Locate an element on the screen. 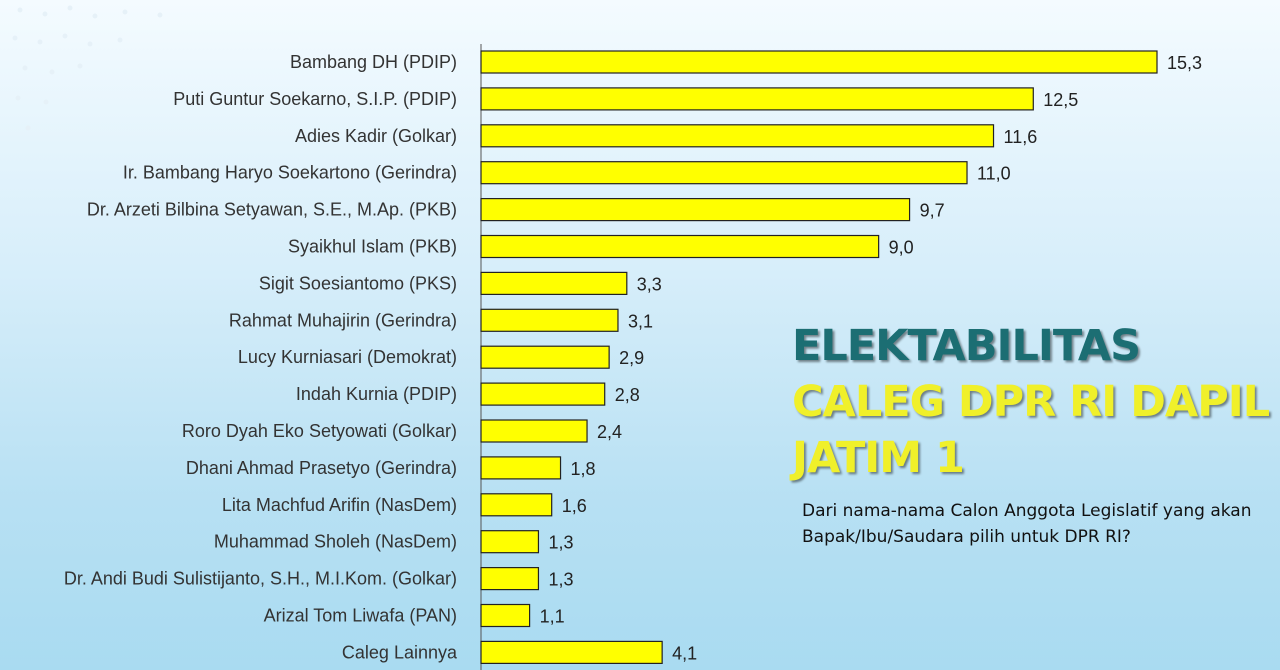 The image size is (1280, 670). category-label: Syaikhul Islam (PKB) is located at coordinates (372, 247).